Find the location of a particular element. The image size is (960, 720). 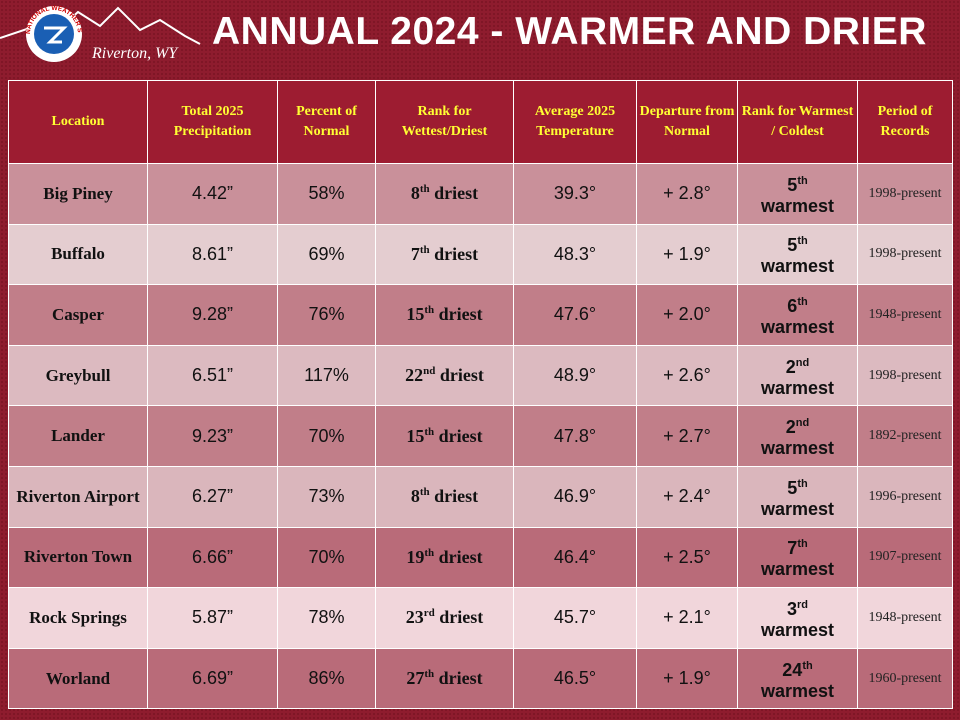

wet-rank-cell: 15th driest is located at coordinates (444, 436).